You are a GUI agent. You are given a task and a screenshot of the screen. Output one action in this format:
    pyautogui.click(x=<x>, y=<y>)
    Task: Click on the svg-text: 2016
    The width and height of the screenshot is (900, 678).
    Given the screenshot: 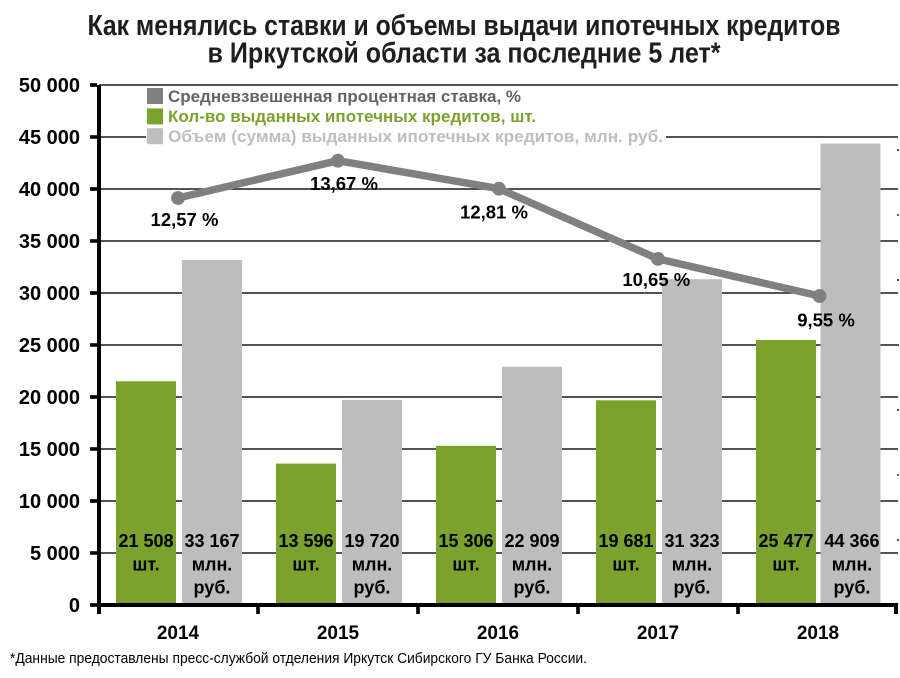 What is the action you would take?
    pyautogui.click(x=498, y=633)
    